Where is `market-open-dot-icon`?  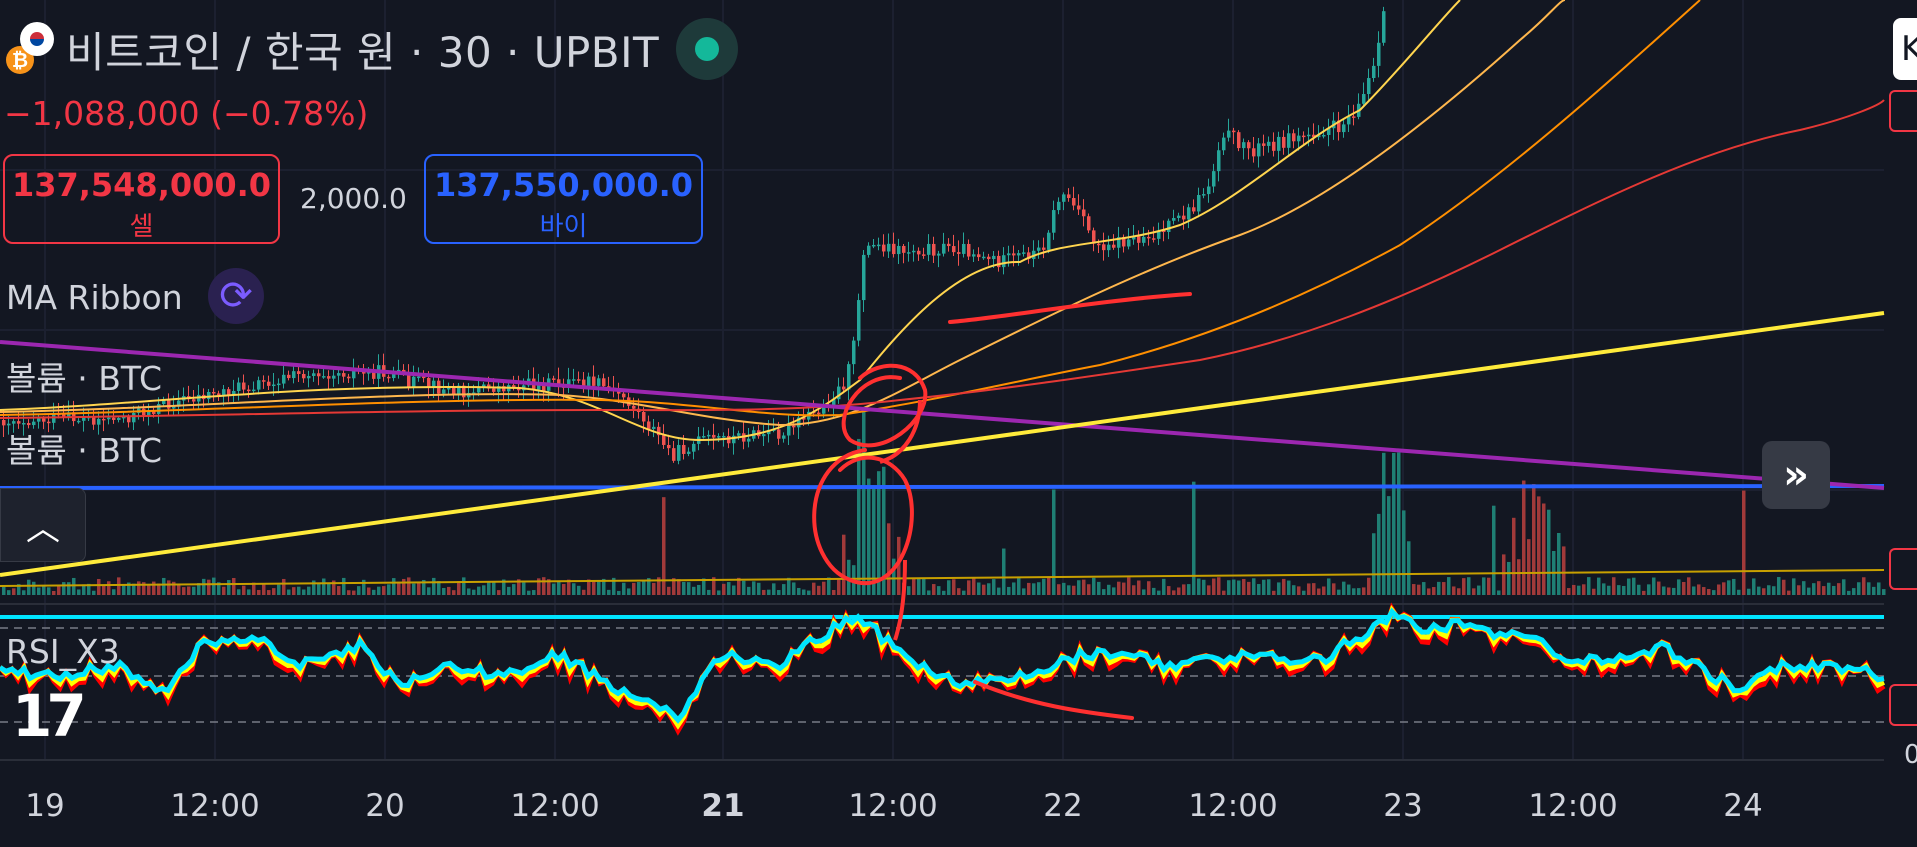
market-open-dot-icon is located at coordinates (707, 49).